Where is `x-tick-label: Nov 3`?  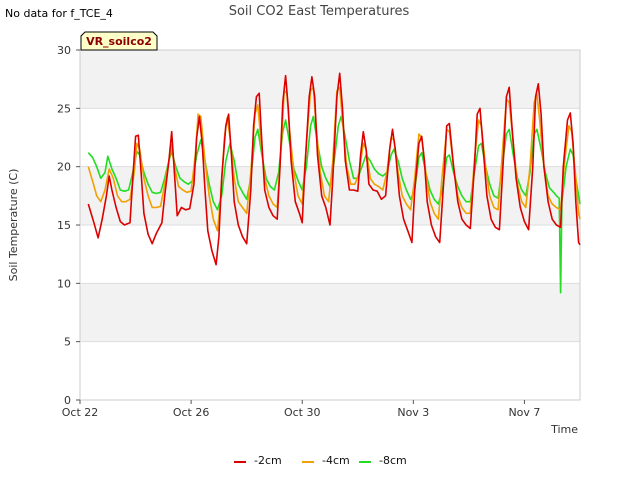
x-tick-label: Nov 3 is located at coordinates (413, 412).